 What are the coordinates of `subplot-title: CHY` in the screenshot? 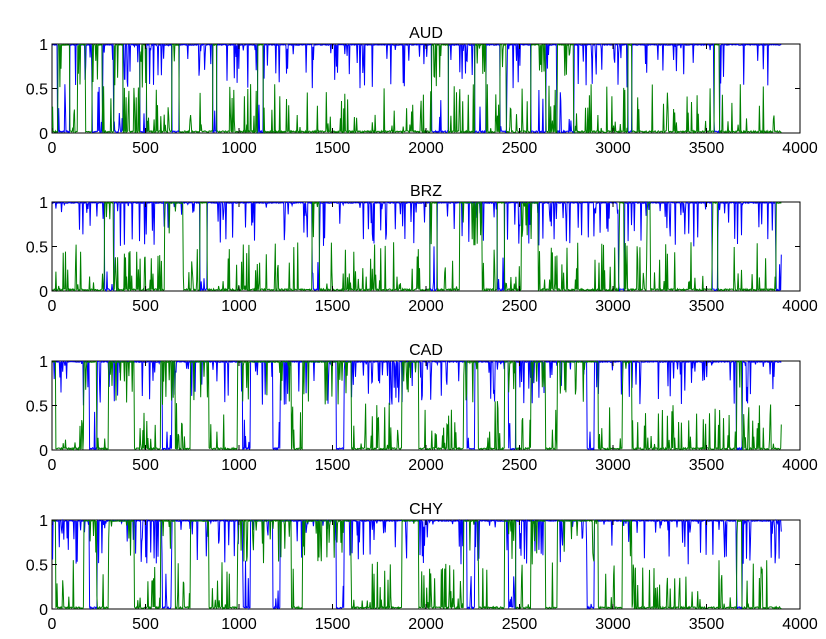 It's located at (426, 509).